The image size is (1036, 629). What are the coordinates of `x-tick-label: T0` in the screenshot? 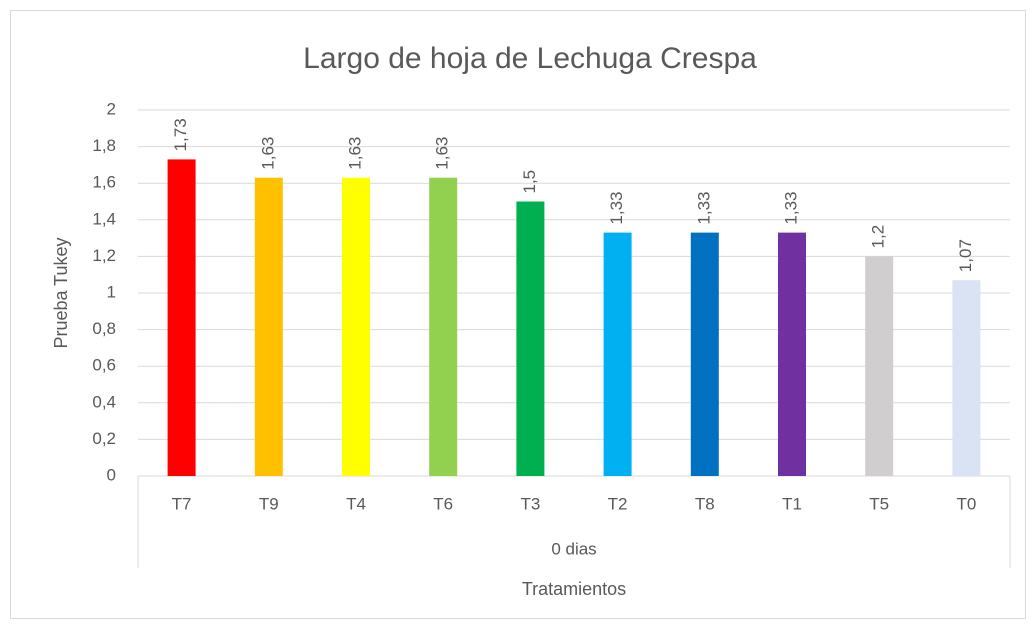 It's located at (966, 503).